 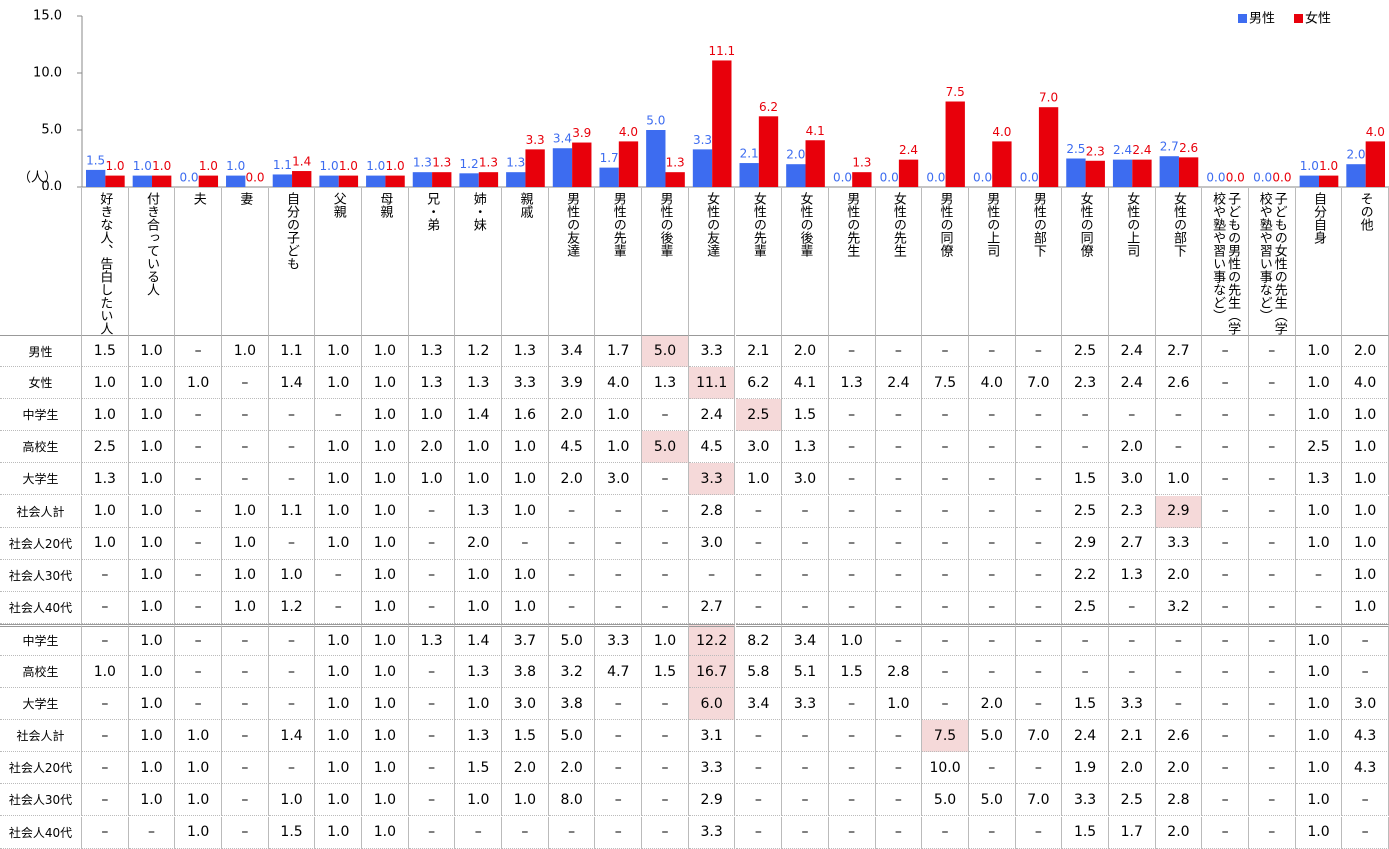 What do you see at coordinates (1132, 736) in the screenshot?
I see `table-cell: 2.1` at bounding box center [1132, 736].